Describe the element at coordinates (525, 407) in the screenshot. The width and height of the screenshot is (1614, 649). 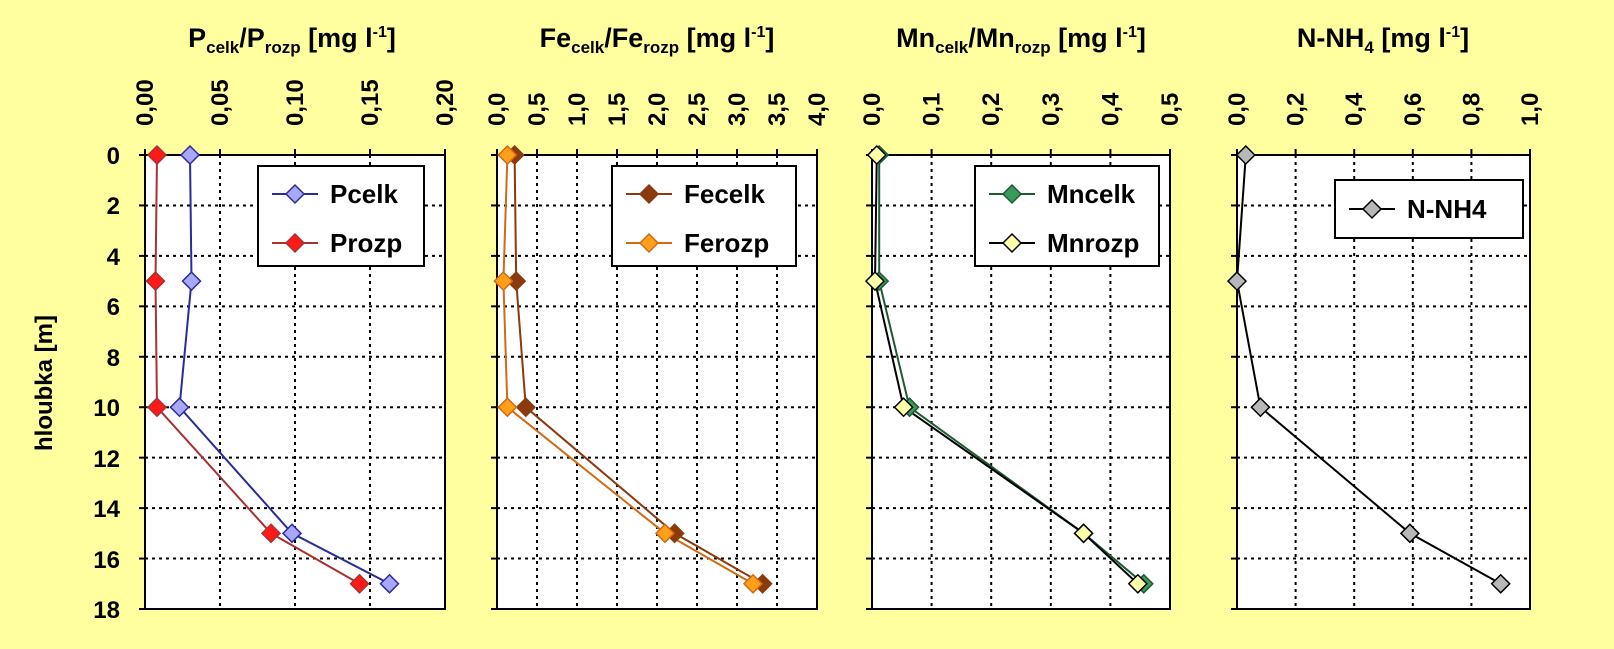
I see `data-point-Fecelk` at that location.